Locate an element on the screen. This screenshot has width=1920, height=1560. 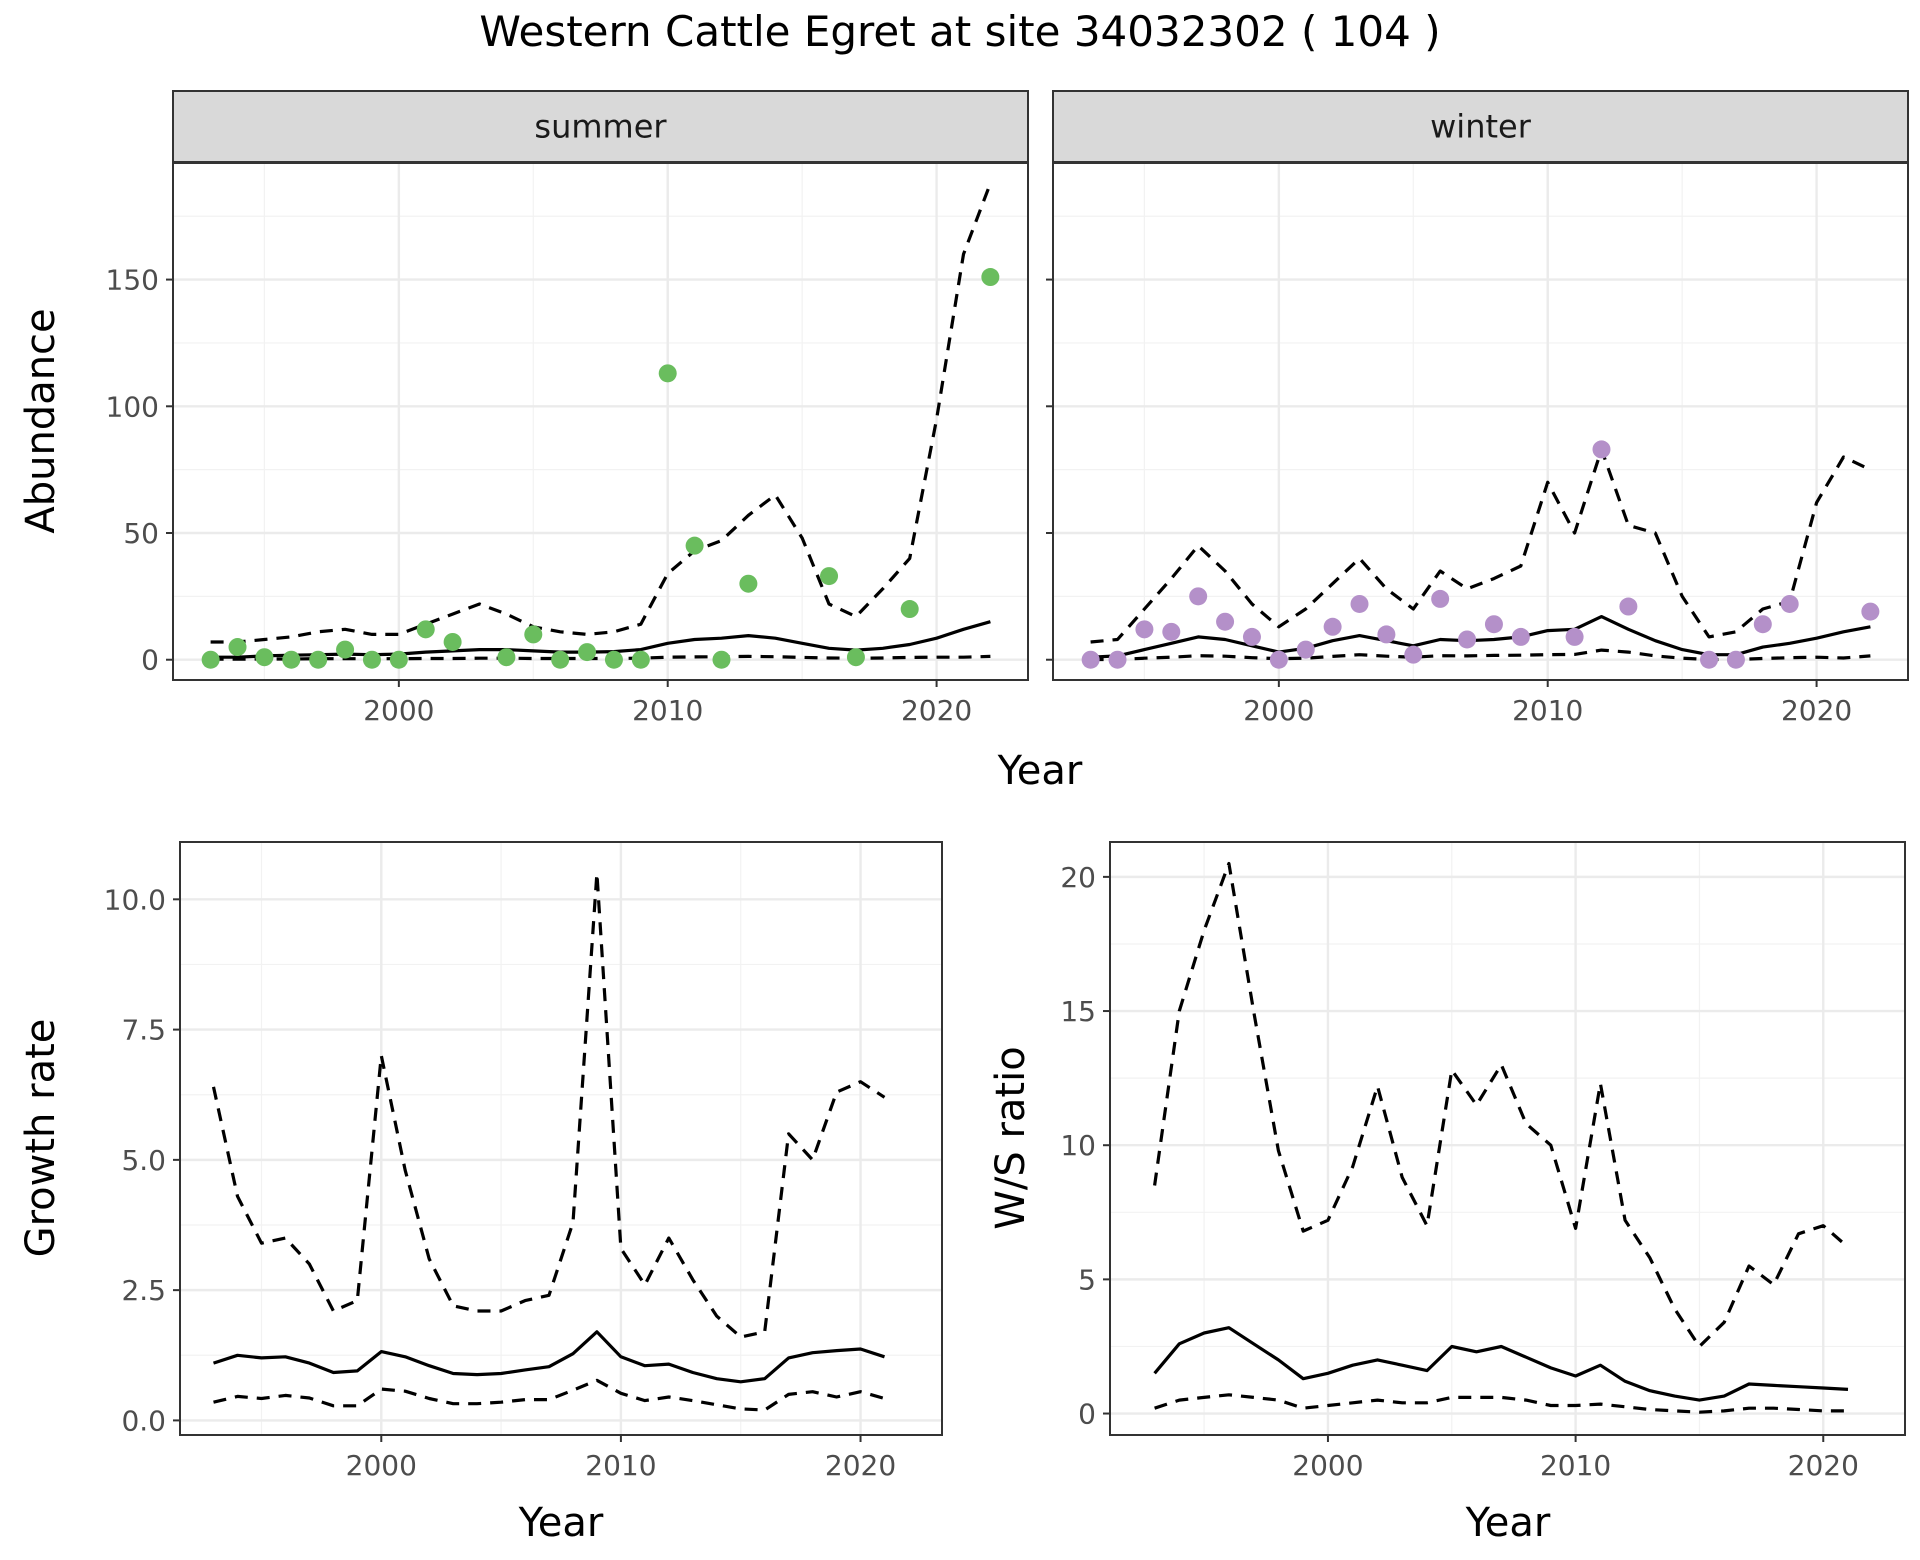
y-tick-label: 10.0 is located at coordinates (135, 899).